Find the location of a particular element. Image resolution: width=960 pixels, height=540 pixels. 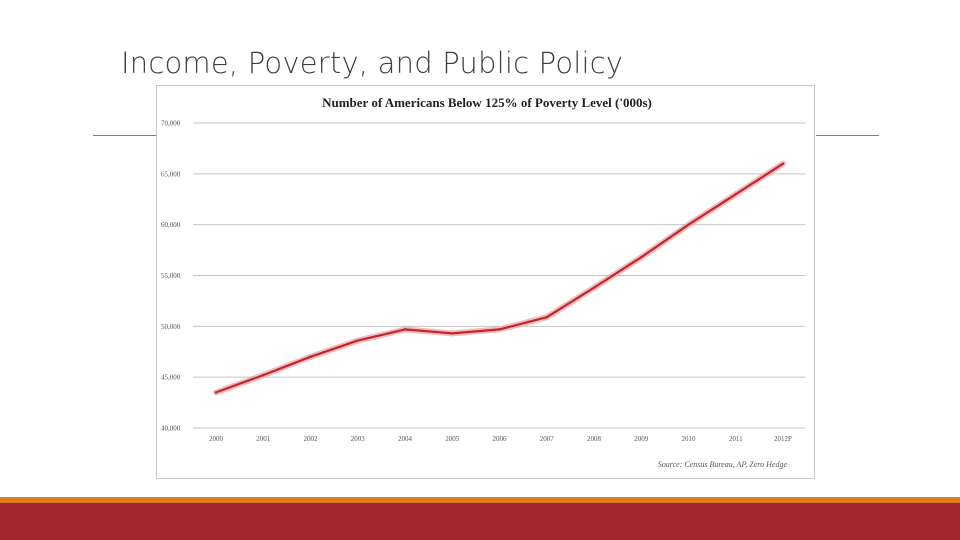

x-tick-label: 2006 is located at coordinates (500, 439).